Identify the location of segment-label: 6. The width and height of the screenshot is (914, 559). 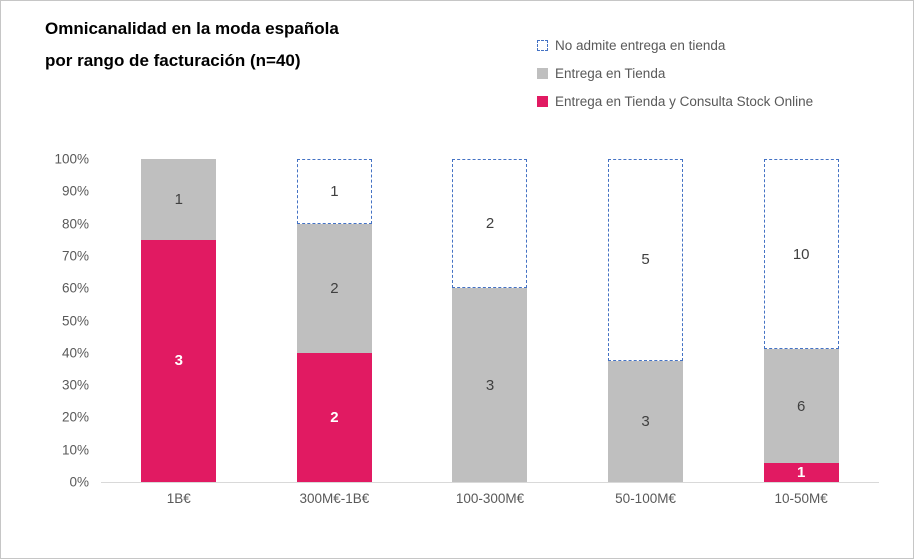
(801, 406).